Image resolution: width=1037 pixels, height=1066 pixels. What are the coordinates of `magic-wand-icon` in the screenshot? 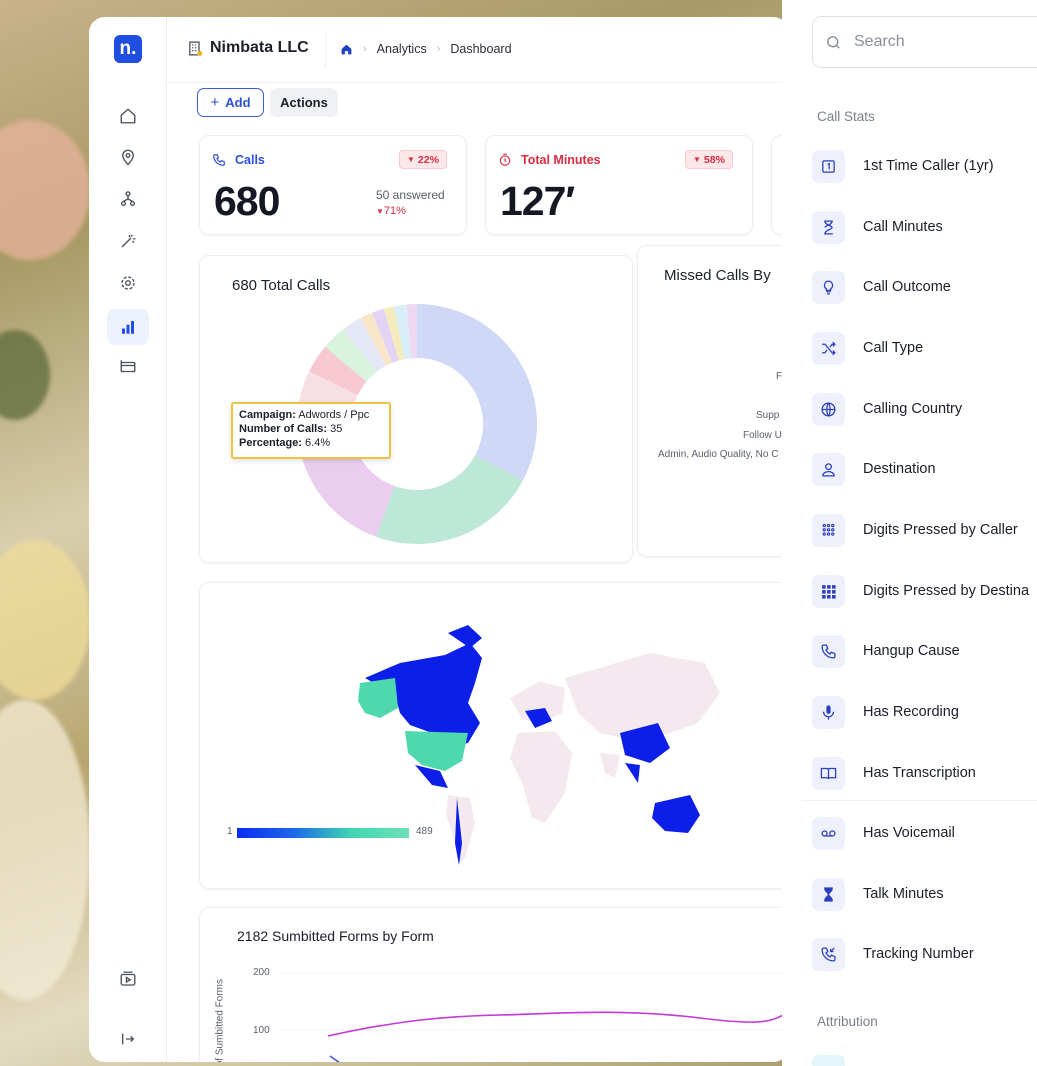 It's located at (128, 241).